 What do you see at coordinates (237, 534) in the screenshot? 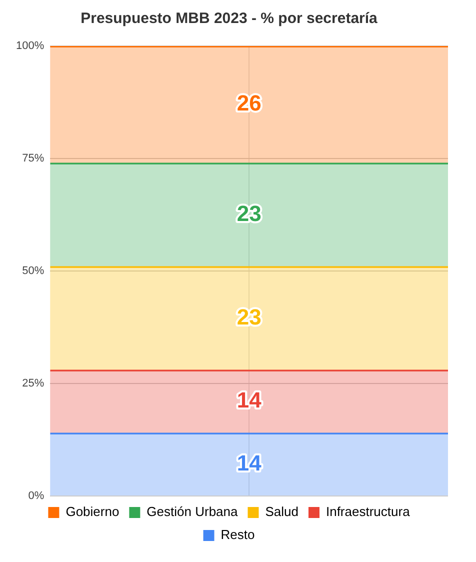
I see `legend-label: Resto` at bounding box center [237, 534].